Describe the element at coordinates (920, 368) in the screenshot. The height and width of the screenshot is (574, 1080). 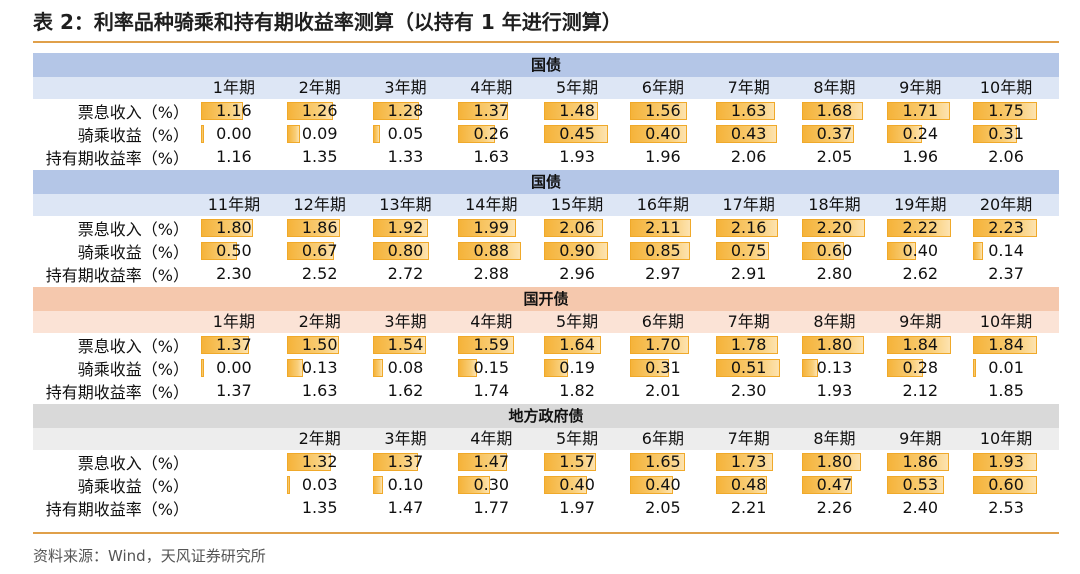
I see `data-cell: 0.28` at that location.